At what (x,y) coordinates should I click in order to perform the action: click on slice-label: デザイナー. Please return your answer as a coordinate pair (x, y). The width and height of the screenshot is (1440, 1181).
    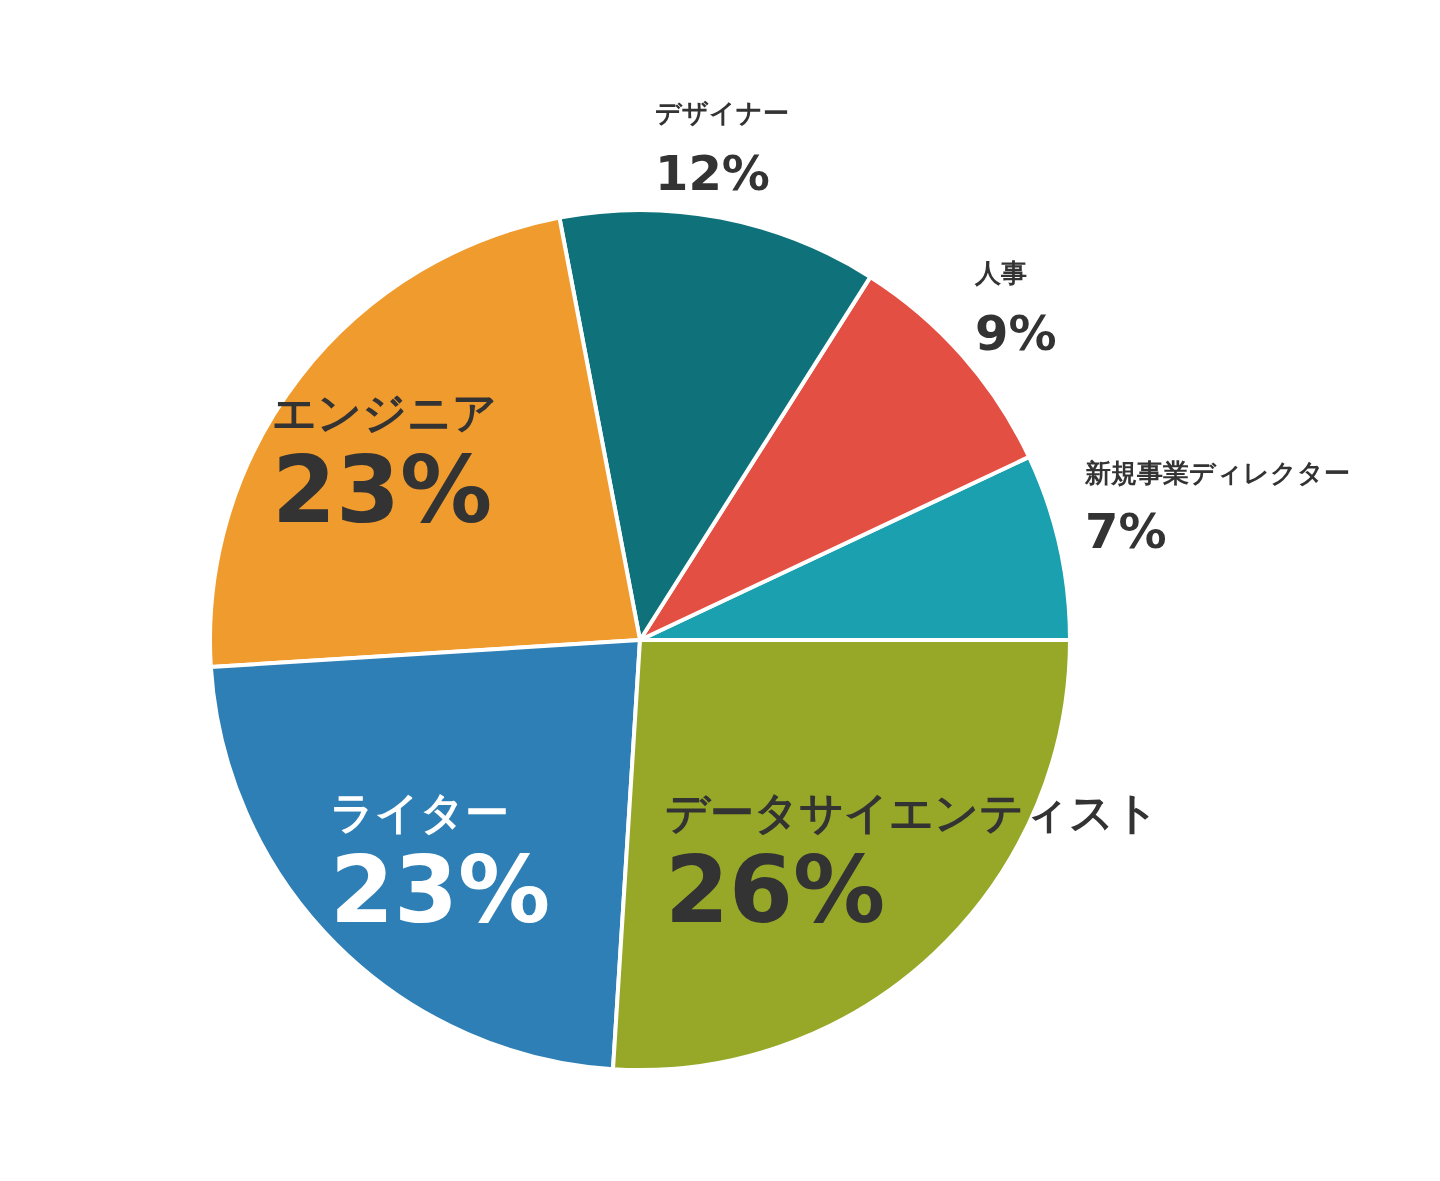
    Looking at the image, I should click on (722, 113).